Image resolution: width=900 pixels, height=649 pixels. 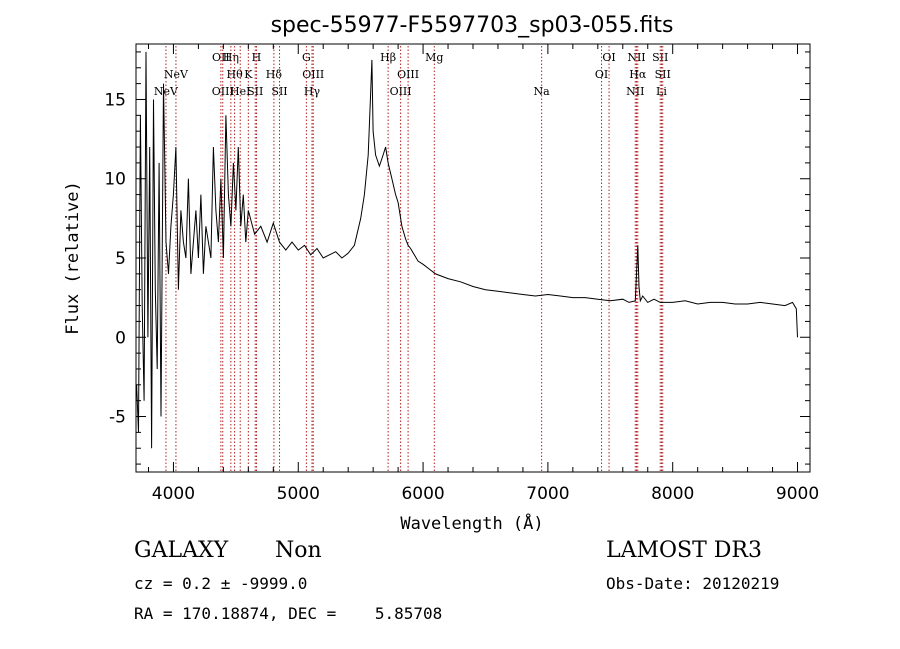 What do you see at coordinates (234, 74) in the screenshot?
I see `line-marker-label: Hθ` at bounding box center [234, 74].